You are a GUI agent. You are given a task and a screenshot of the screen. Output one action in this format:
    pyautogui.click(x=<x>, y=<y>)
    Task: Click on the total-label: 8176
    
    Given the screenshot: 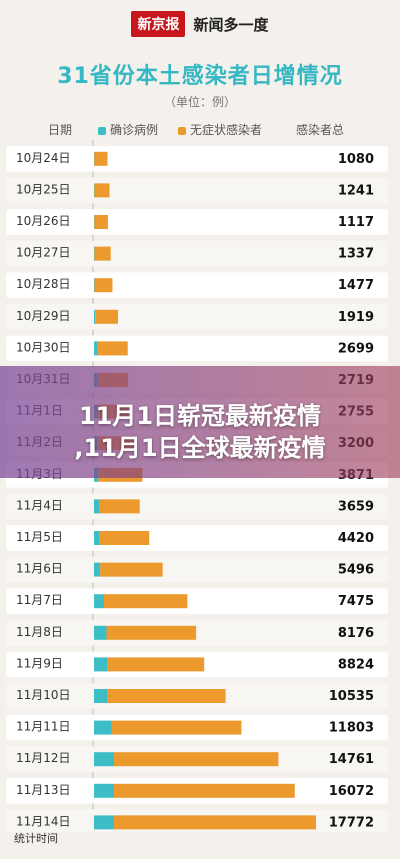 What is the action you would take?
    pyautogui.click(x=356, y=633)
    